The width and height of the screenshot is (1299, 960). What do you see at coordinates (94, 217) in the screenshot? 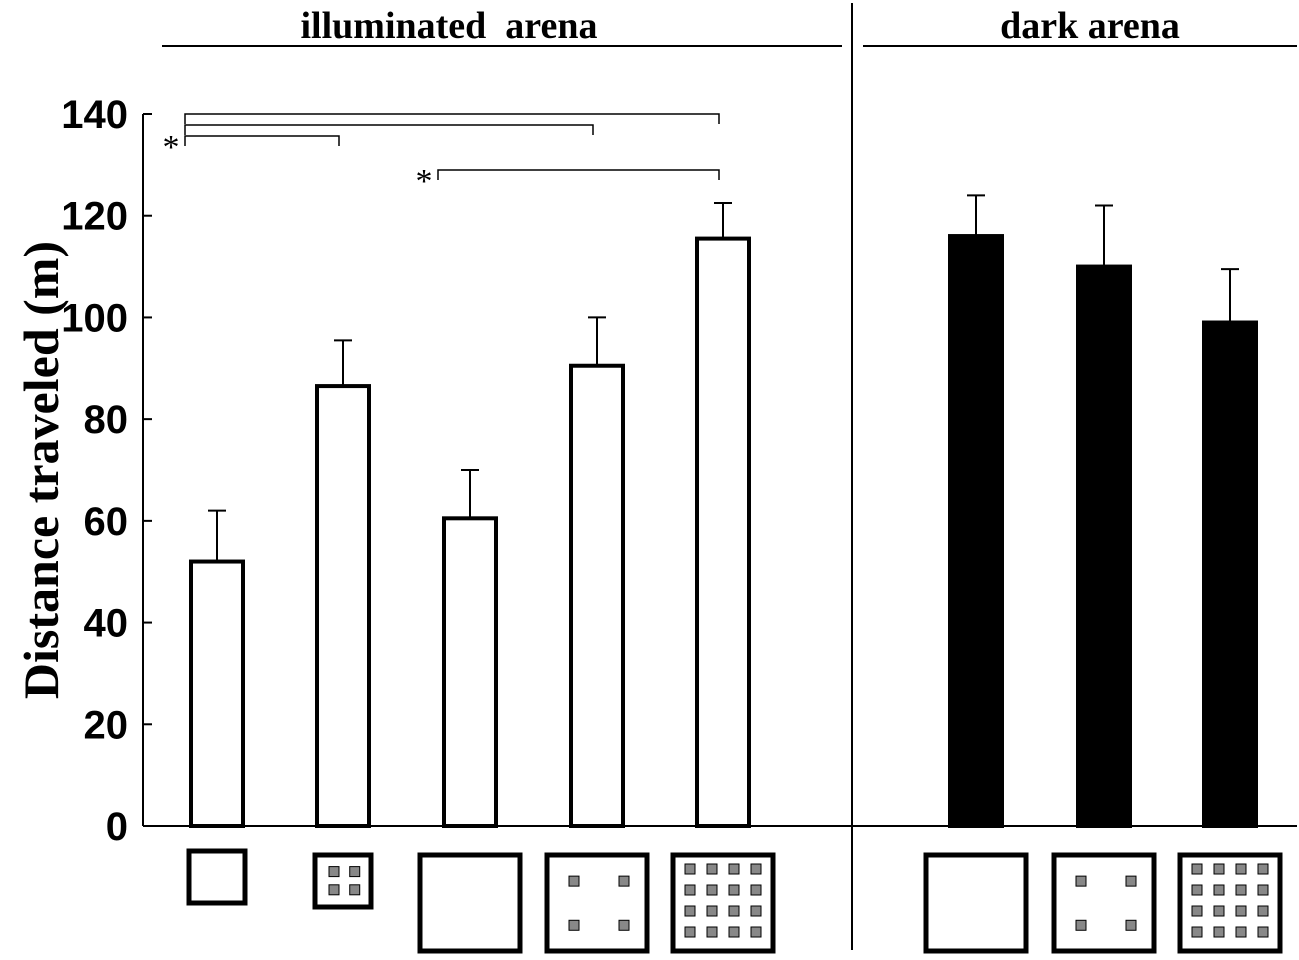
I see `y-tick-label: 120` at bounding box center [94, 217].